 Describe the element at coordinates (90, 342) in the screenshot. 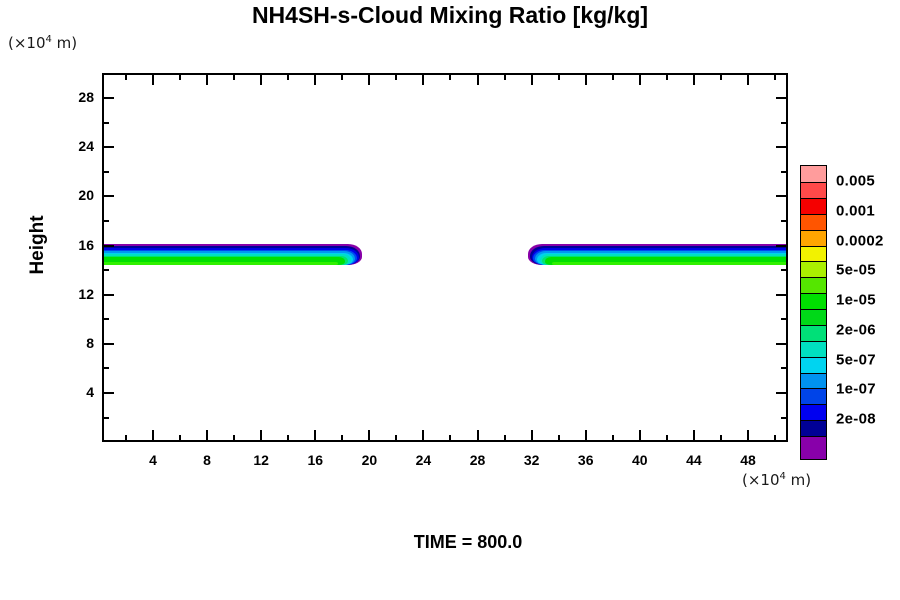

I see `y-tick-label: 8` at that location.